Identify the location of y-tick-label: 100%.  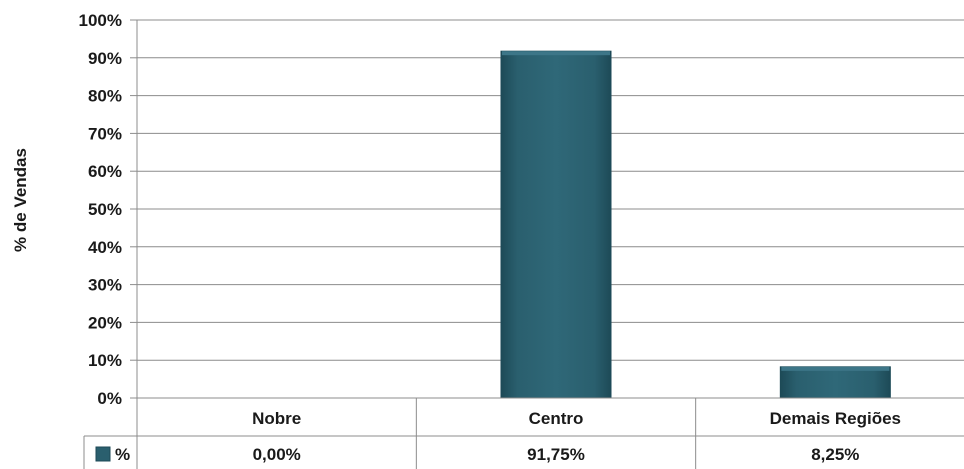
(100, 20).